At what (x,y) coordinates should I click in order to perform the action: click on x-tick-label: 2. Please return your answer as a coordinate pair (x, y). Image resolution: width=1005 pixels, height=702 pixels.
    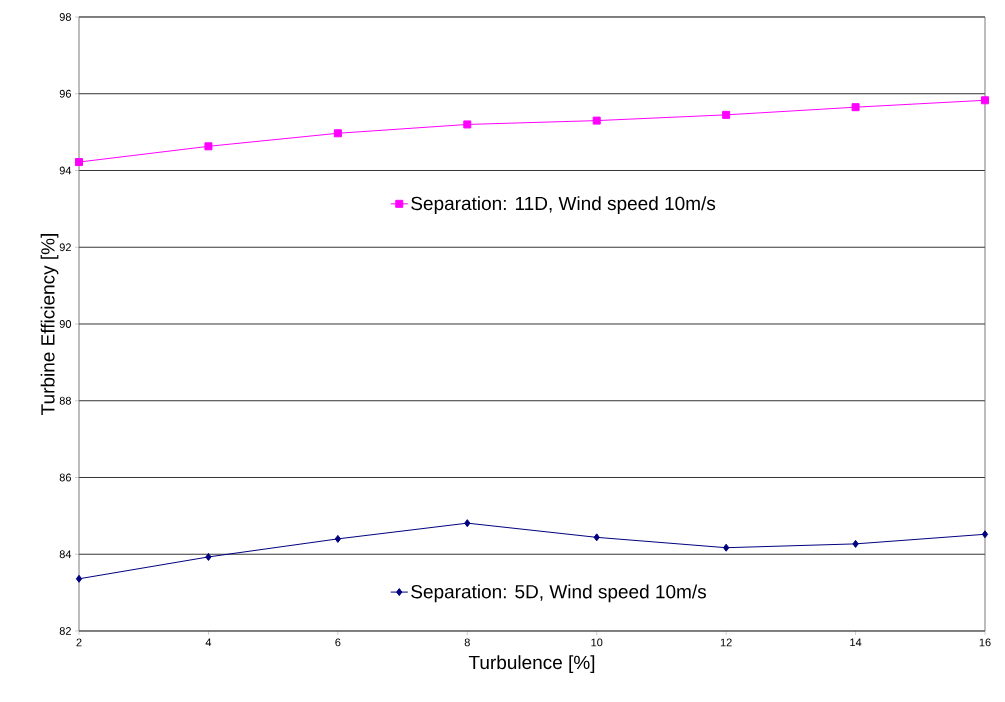
    Looking at the image, I should click on (79, 642).